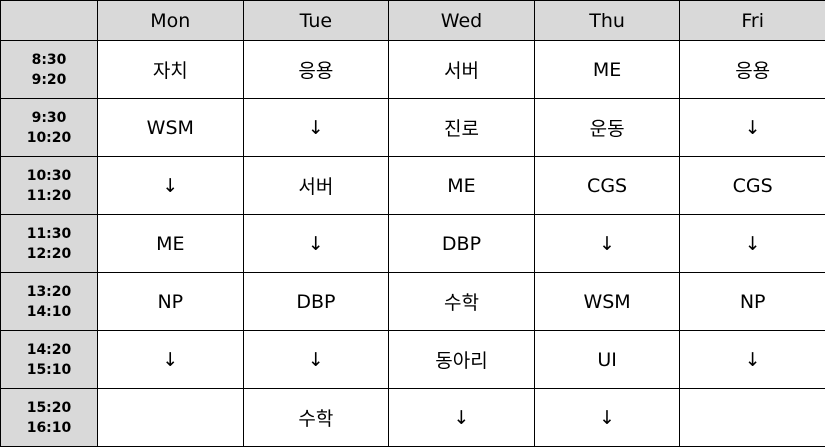 This screenshot has width=825, height=447. I want to click on subject-cell: 진로, so click(462, 128).